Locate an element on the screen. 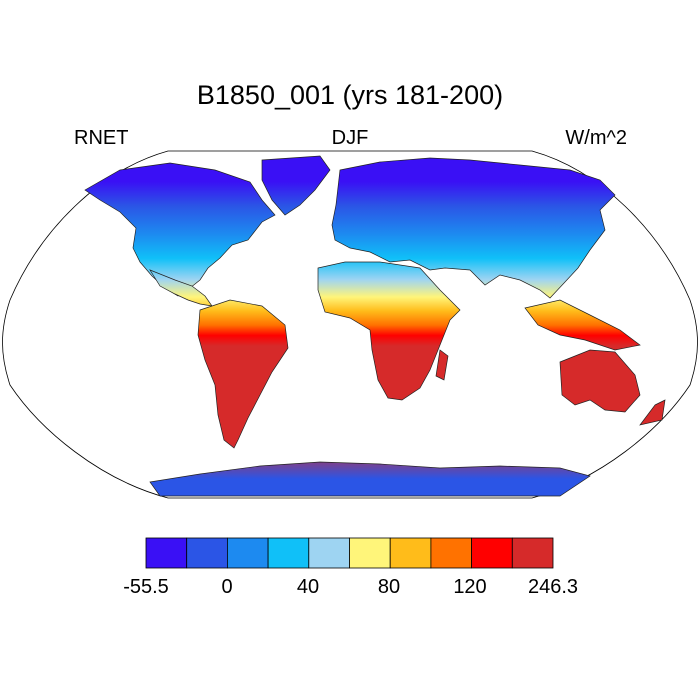  maritime-se-asia is located at coordinates (582, 325).